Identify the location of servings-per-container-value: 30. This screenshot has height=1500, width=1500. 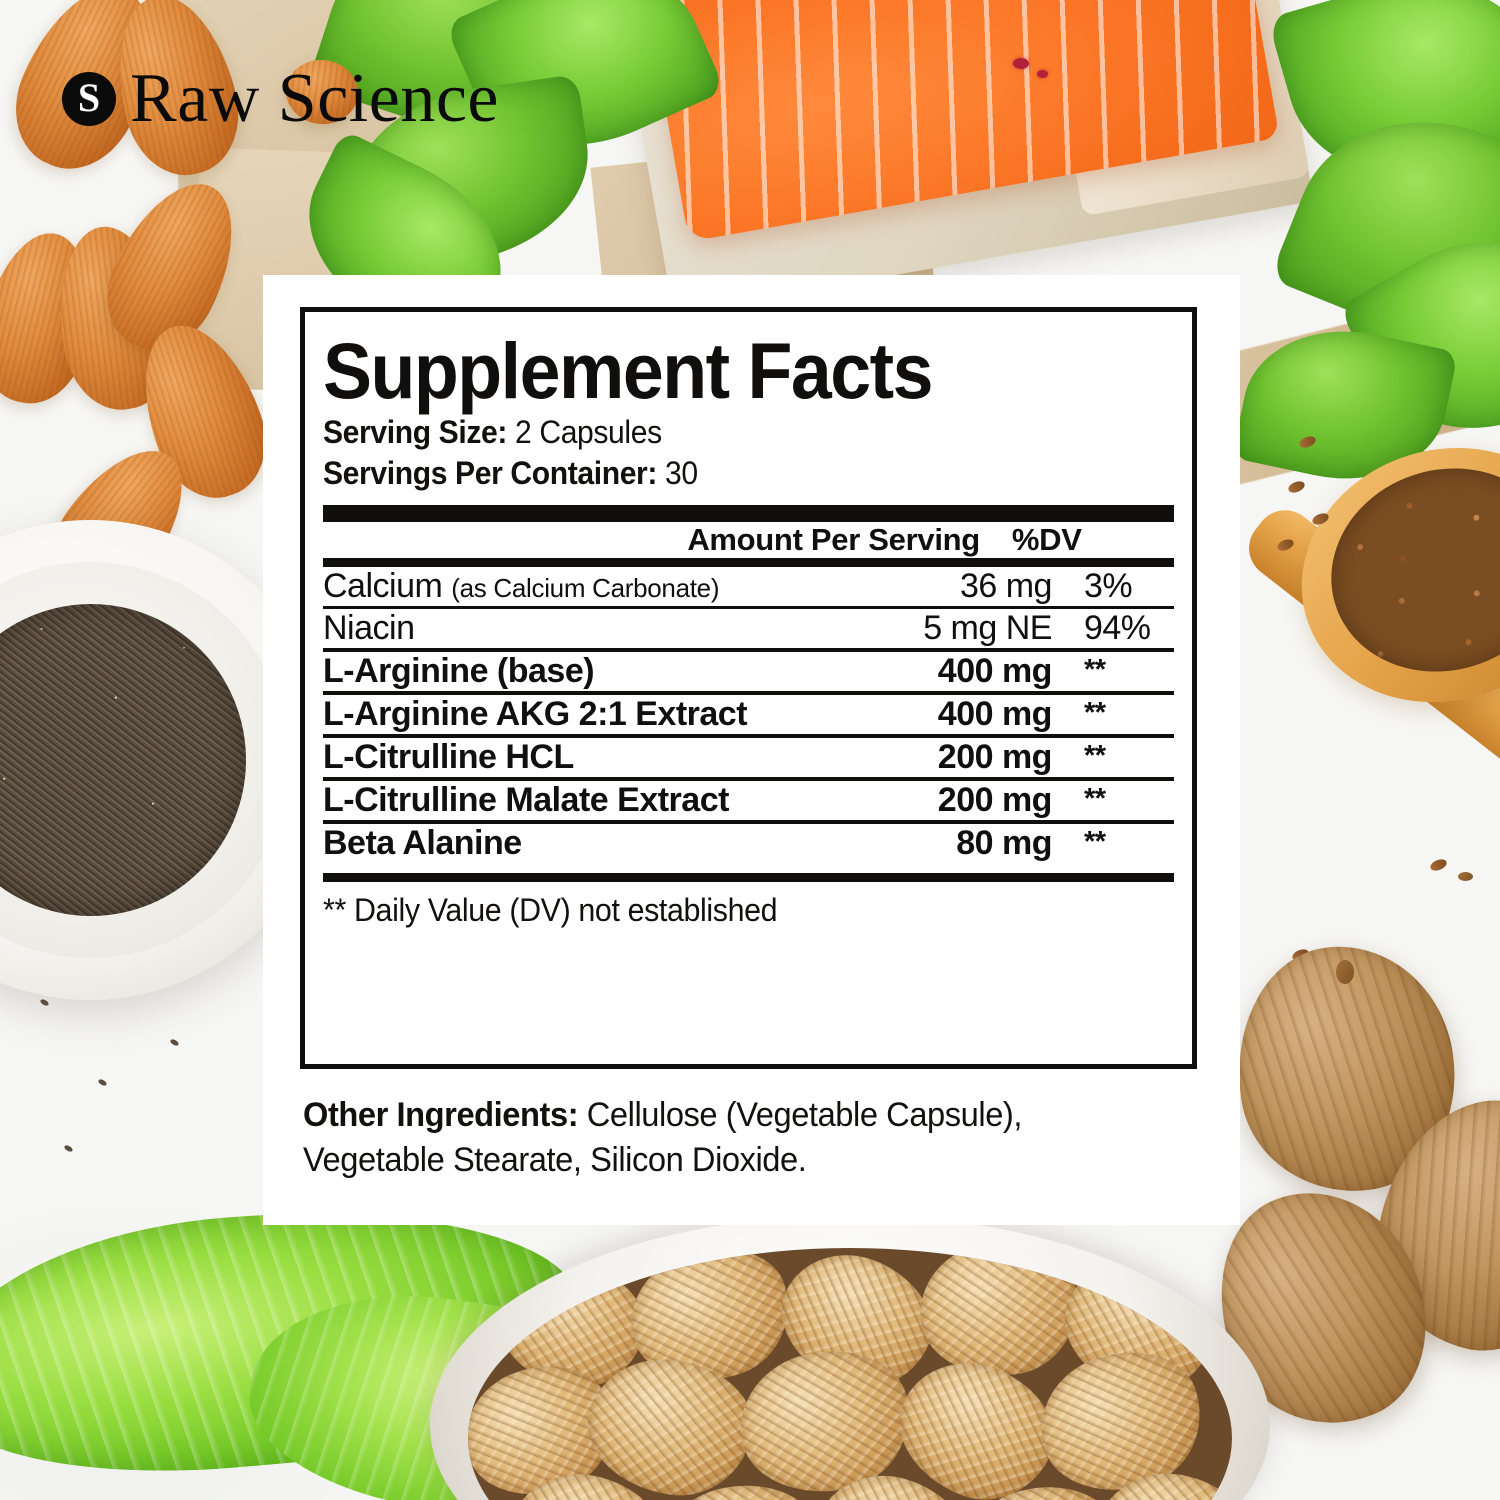
(681, 472).